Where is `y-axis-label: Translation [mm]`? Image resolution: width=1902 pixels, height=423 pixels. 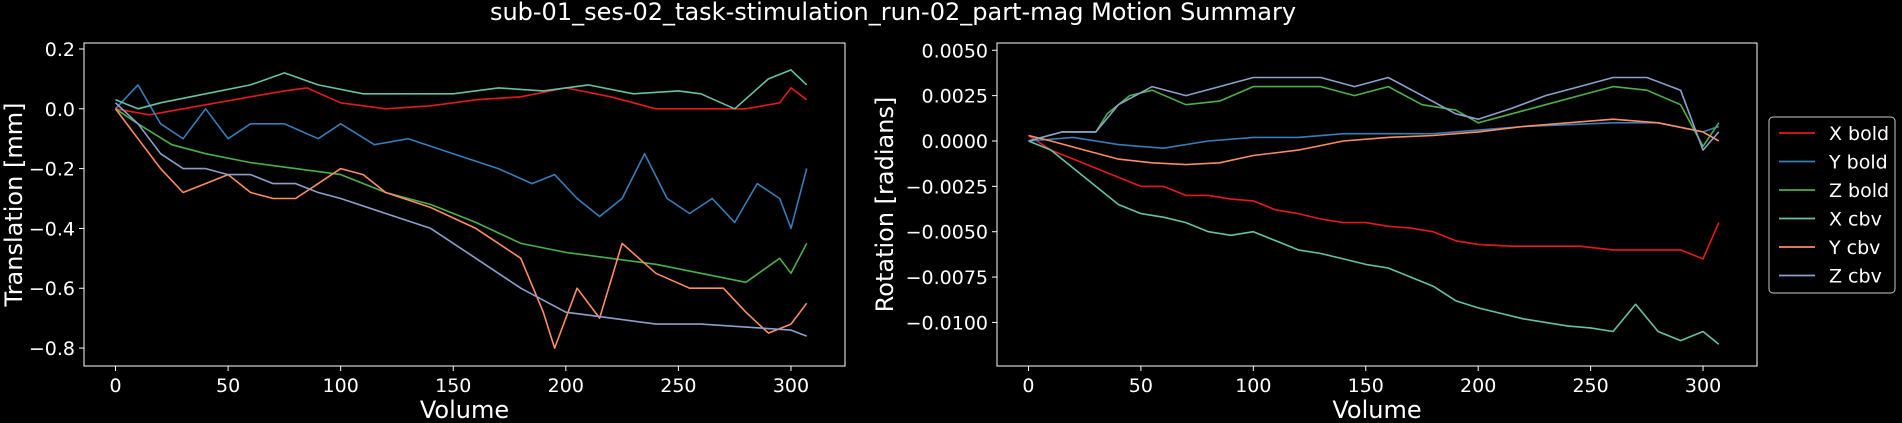
y-axis-label: Translation [mm] is located at coordinates (14, 205).